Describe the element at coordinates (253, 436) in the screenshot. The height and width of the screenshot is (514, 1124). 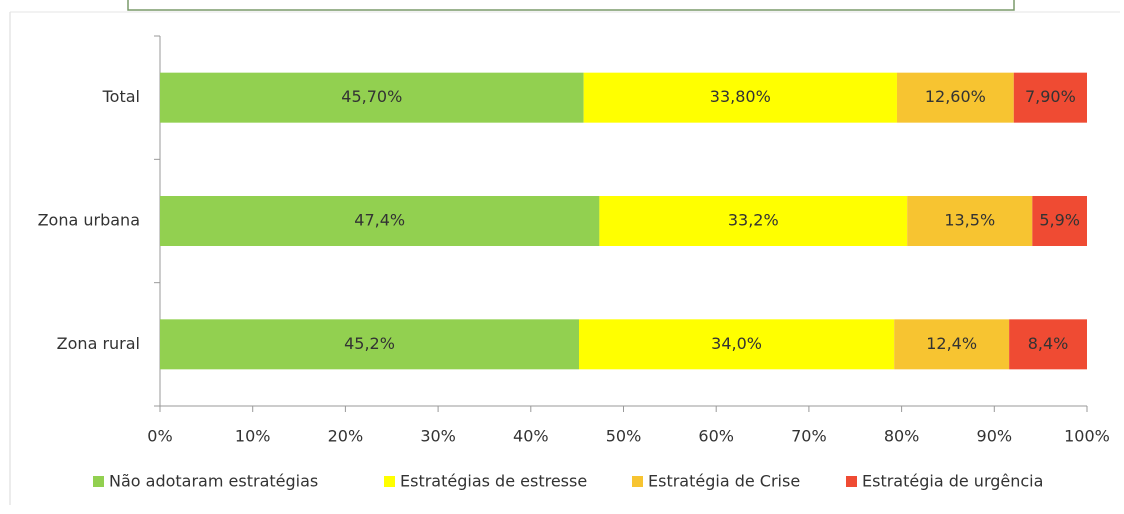
I see `x-tick-label: 10%` at that location.